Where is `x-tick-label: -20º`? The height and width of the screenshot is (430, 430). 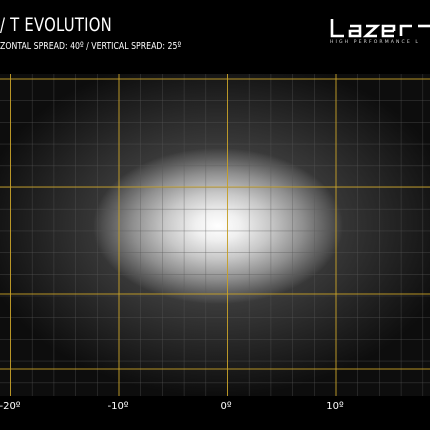 x-tick-label: -20º is located at coordinates (10, 406).